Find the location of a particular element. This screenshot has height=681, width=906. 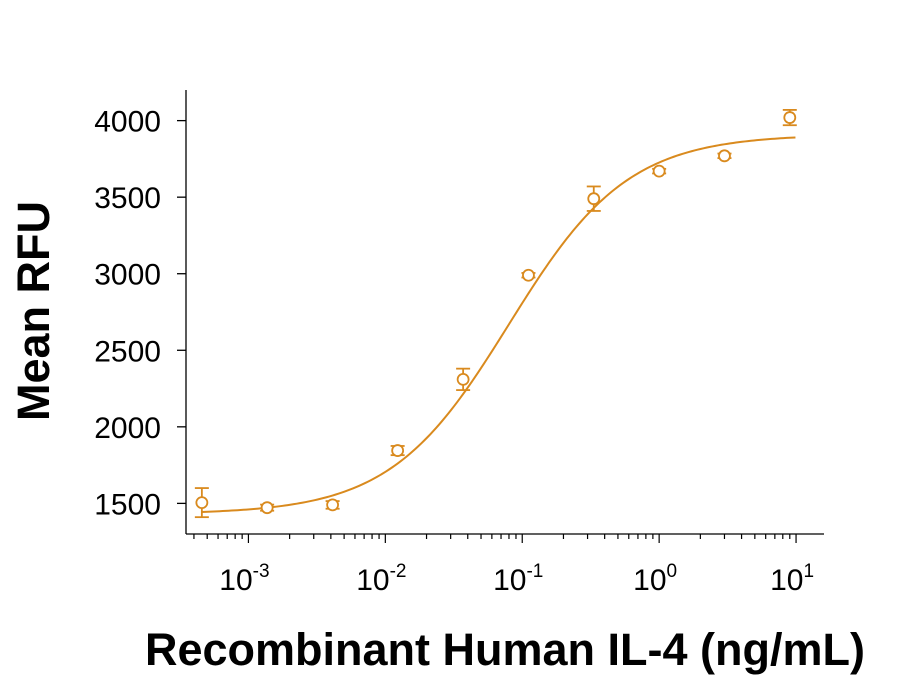

y-axis-title: Mean RFU is located at coordinates (33, 311).